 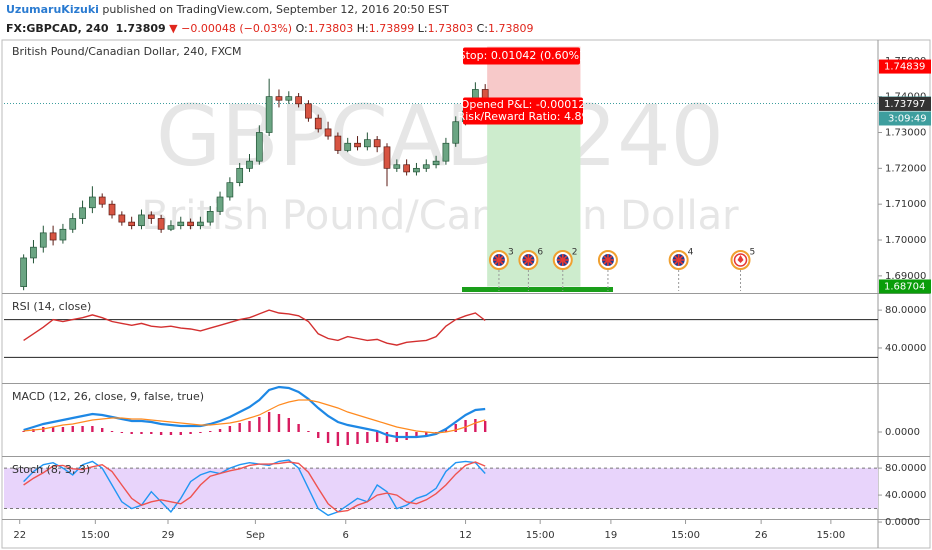 What do you see at coordinates (611, 535) in the screenshot?
I see `x-tick-label: 19` at bounding box center [611, 535].